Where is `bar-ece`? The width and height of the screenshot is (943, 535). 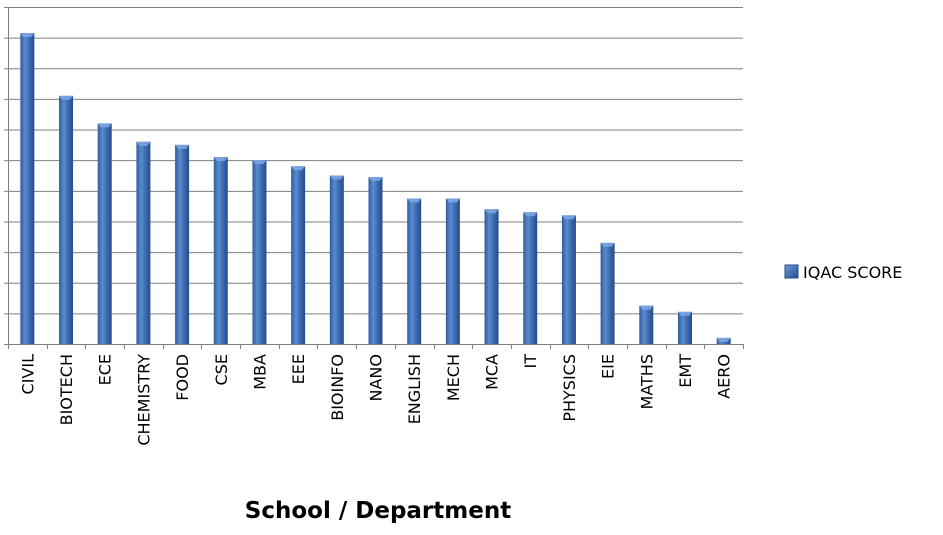
bar-ece is located at coordinates (104, 233).